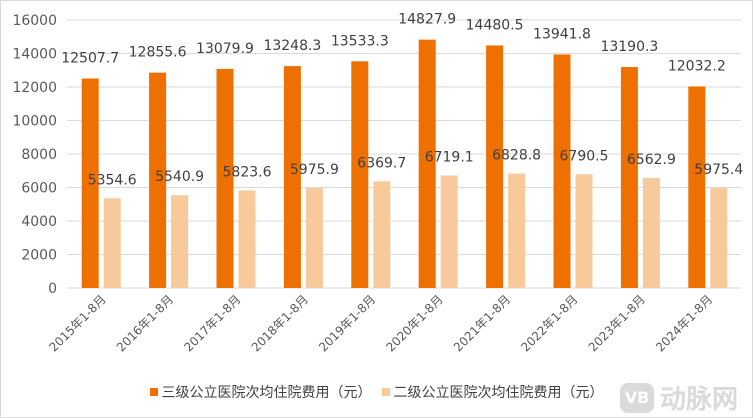  I want to click on watermark: VB 动脉网, so click(678, 397).